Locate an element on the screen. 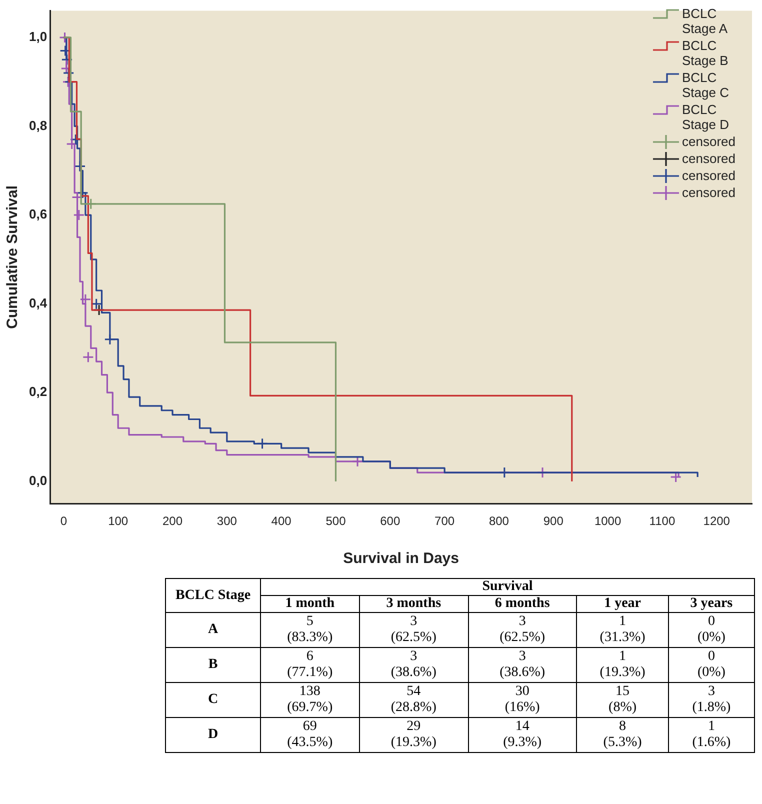 The image size is (762, 804). y-tick-label: 0,0 is located at coordinates (38, 480).